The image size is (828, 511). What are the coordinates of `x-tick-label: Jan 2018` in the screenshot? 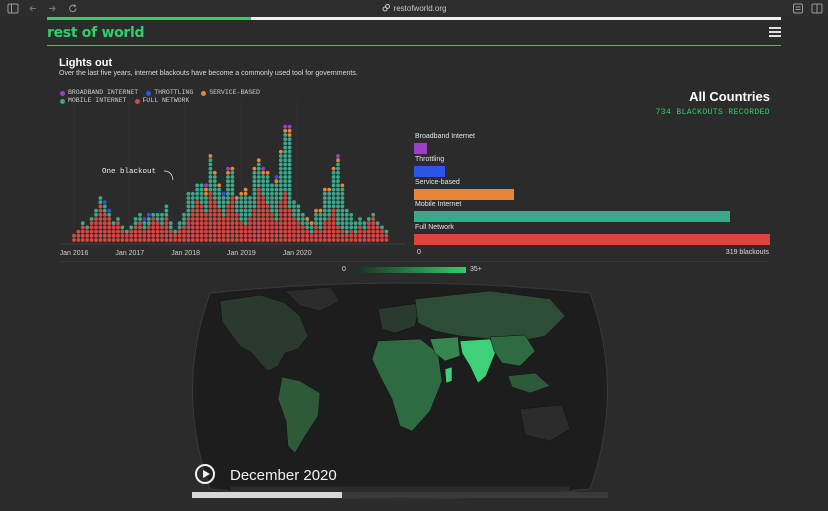 It's located at (185, 253).